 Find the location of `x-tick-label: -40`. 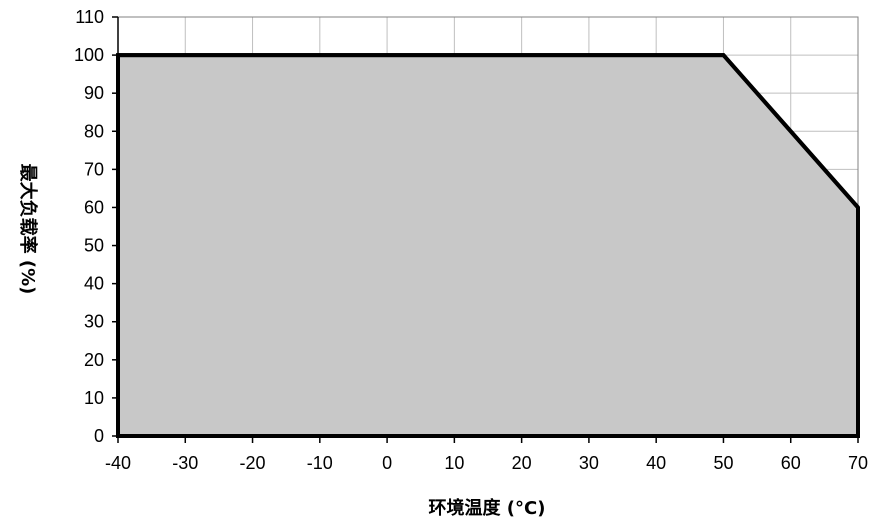

x-tick-label: -40 is located at coordinates (118, 463).